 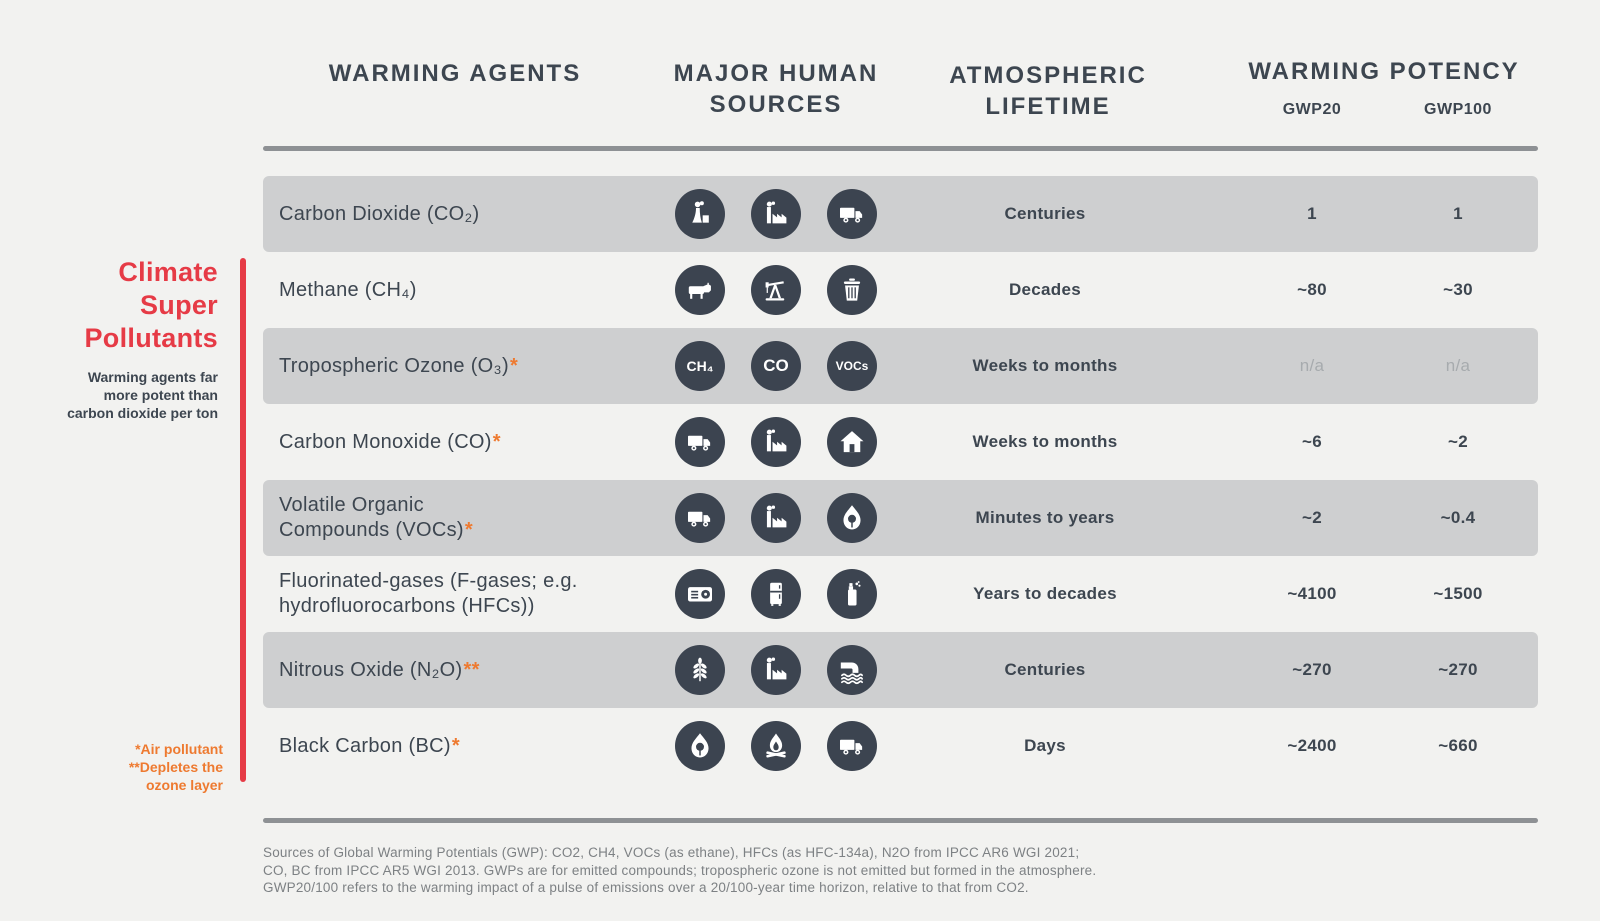 What do you see at coordinates (1312, 289) in the screenshot?
I see `gwp20-value: ~80` at bounding box center [1312, 289].